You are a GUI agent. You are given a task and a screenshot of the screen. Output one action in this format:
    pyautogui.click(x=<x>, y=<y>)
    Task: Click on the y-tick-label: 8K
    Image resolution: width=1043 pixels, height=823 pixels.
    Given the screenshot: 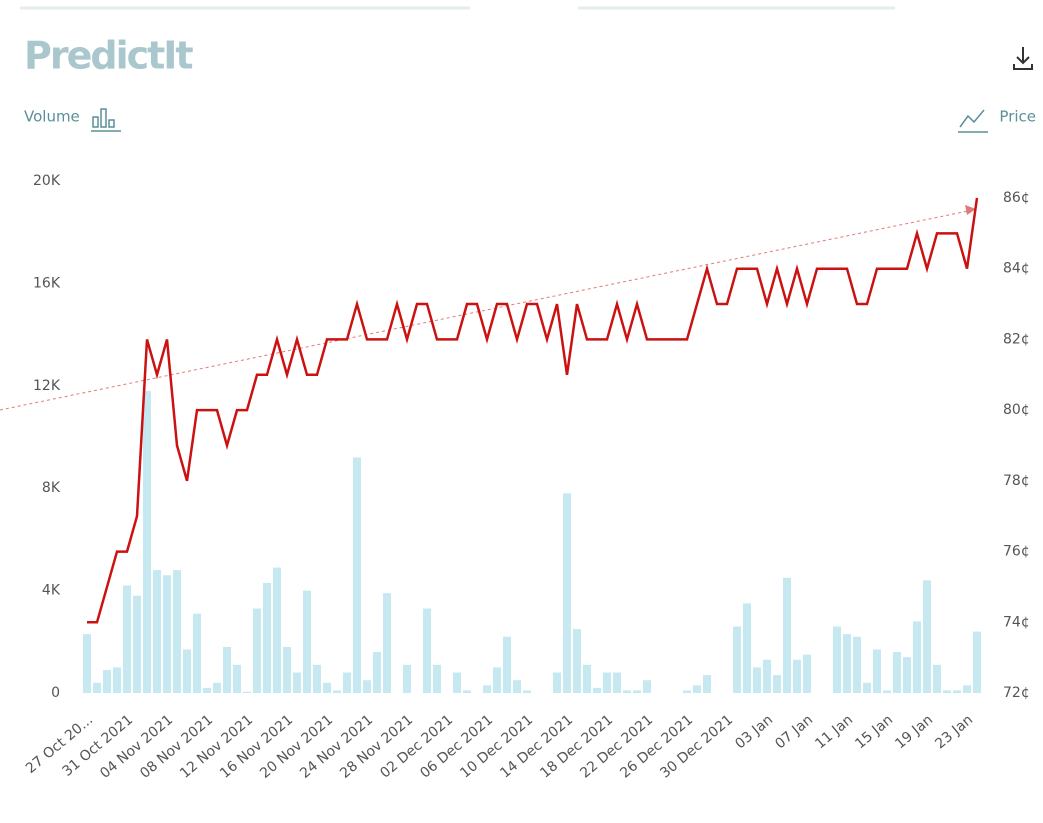 What is the action you would take?
    pyautogui.click(x=51, y=488)
    